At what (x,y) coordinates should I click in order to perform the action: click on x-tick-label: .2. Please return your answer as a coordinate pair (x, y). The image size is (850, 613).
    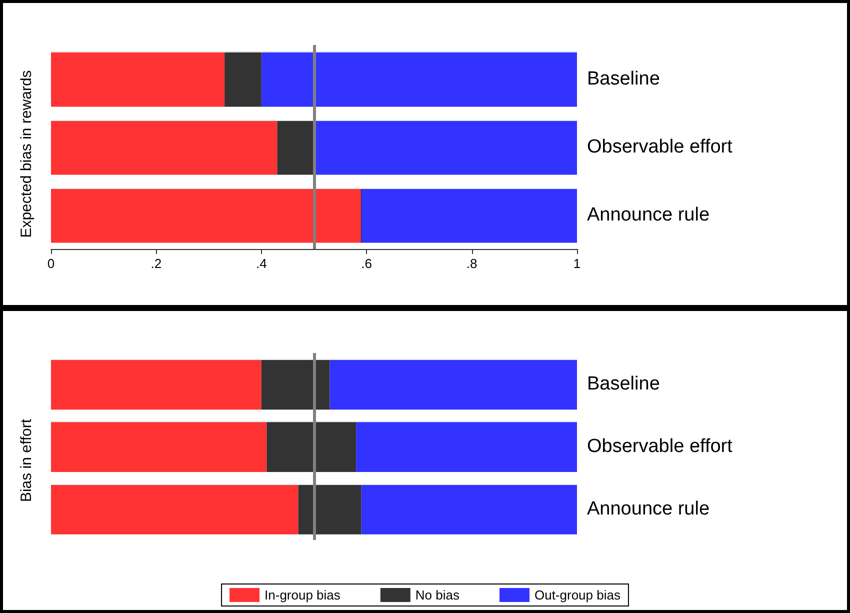
    Looking at the image, I should click on (156, 263).